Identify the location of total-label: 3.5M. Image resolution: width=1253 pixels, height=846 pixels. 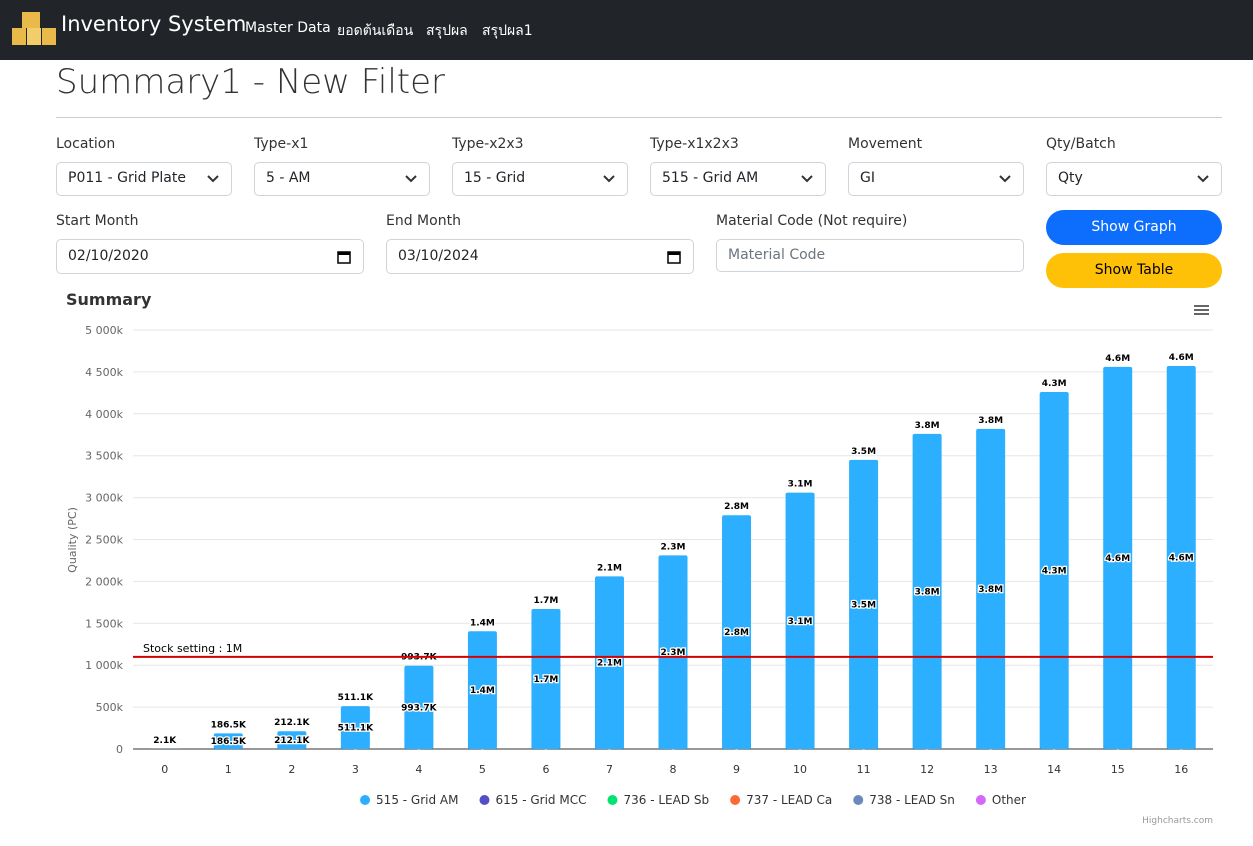
(863, 452).